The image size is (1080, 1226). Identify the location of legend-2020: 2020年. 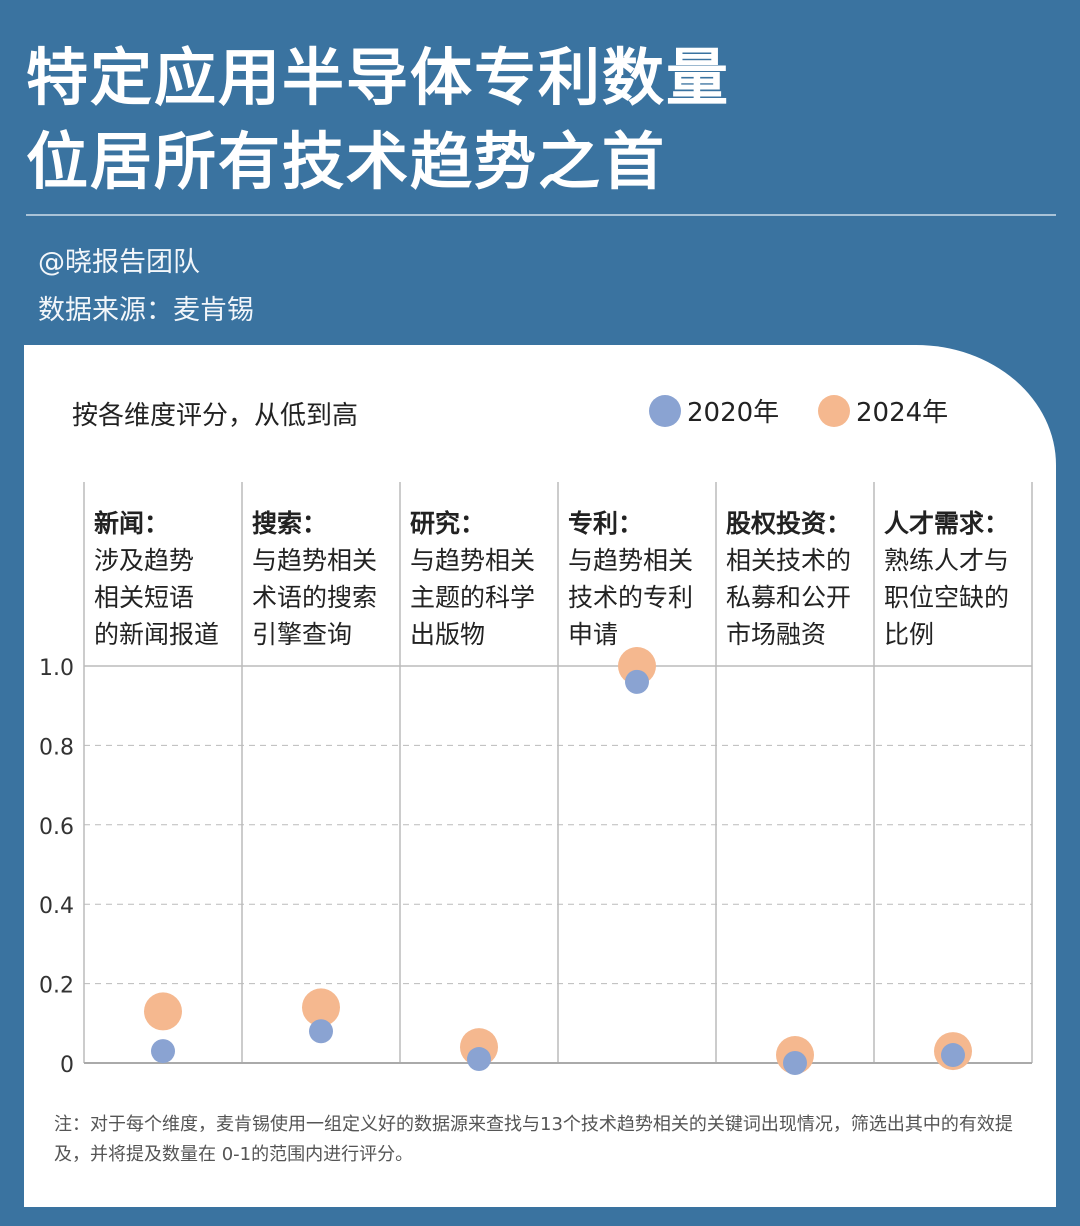
(714, 410).